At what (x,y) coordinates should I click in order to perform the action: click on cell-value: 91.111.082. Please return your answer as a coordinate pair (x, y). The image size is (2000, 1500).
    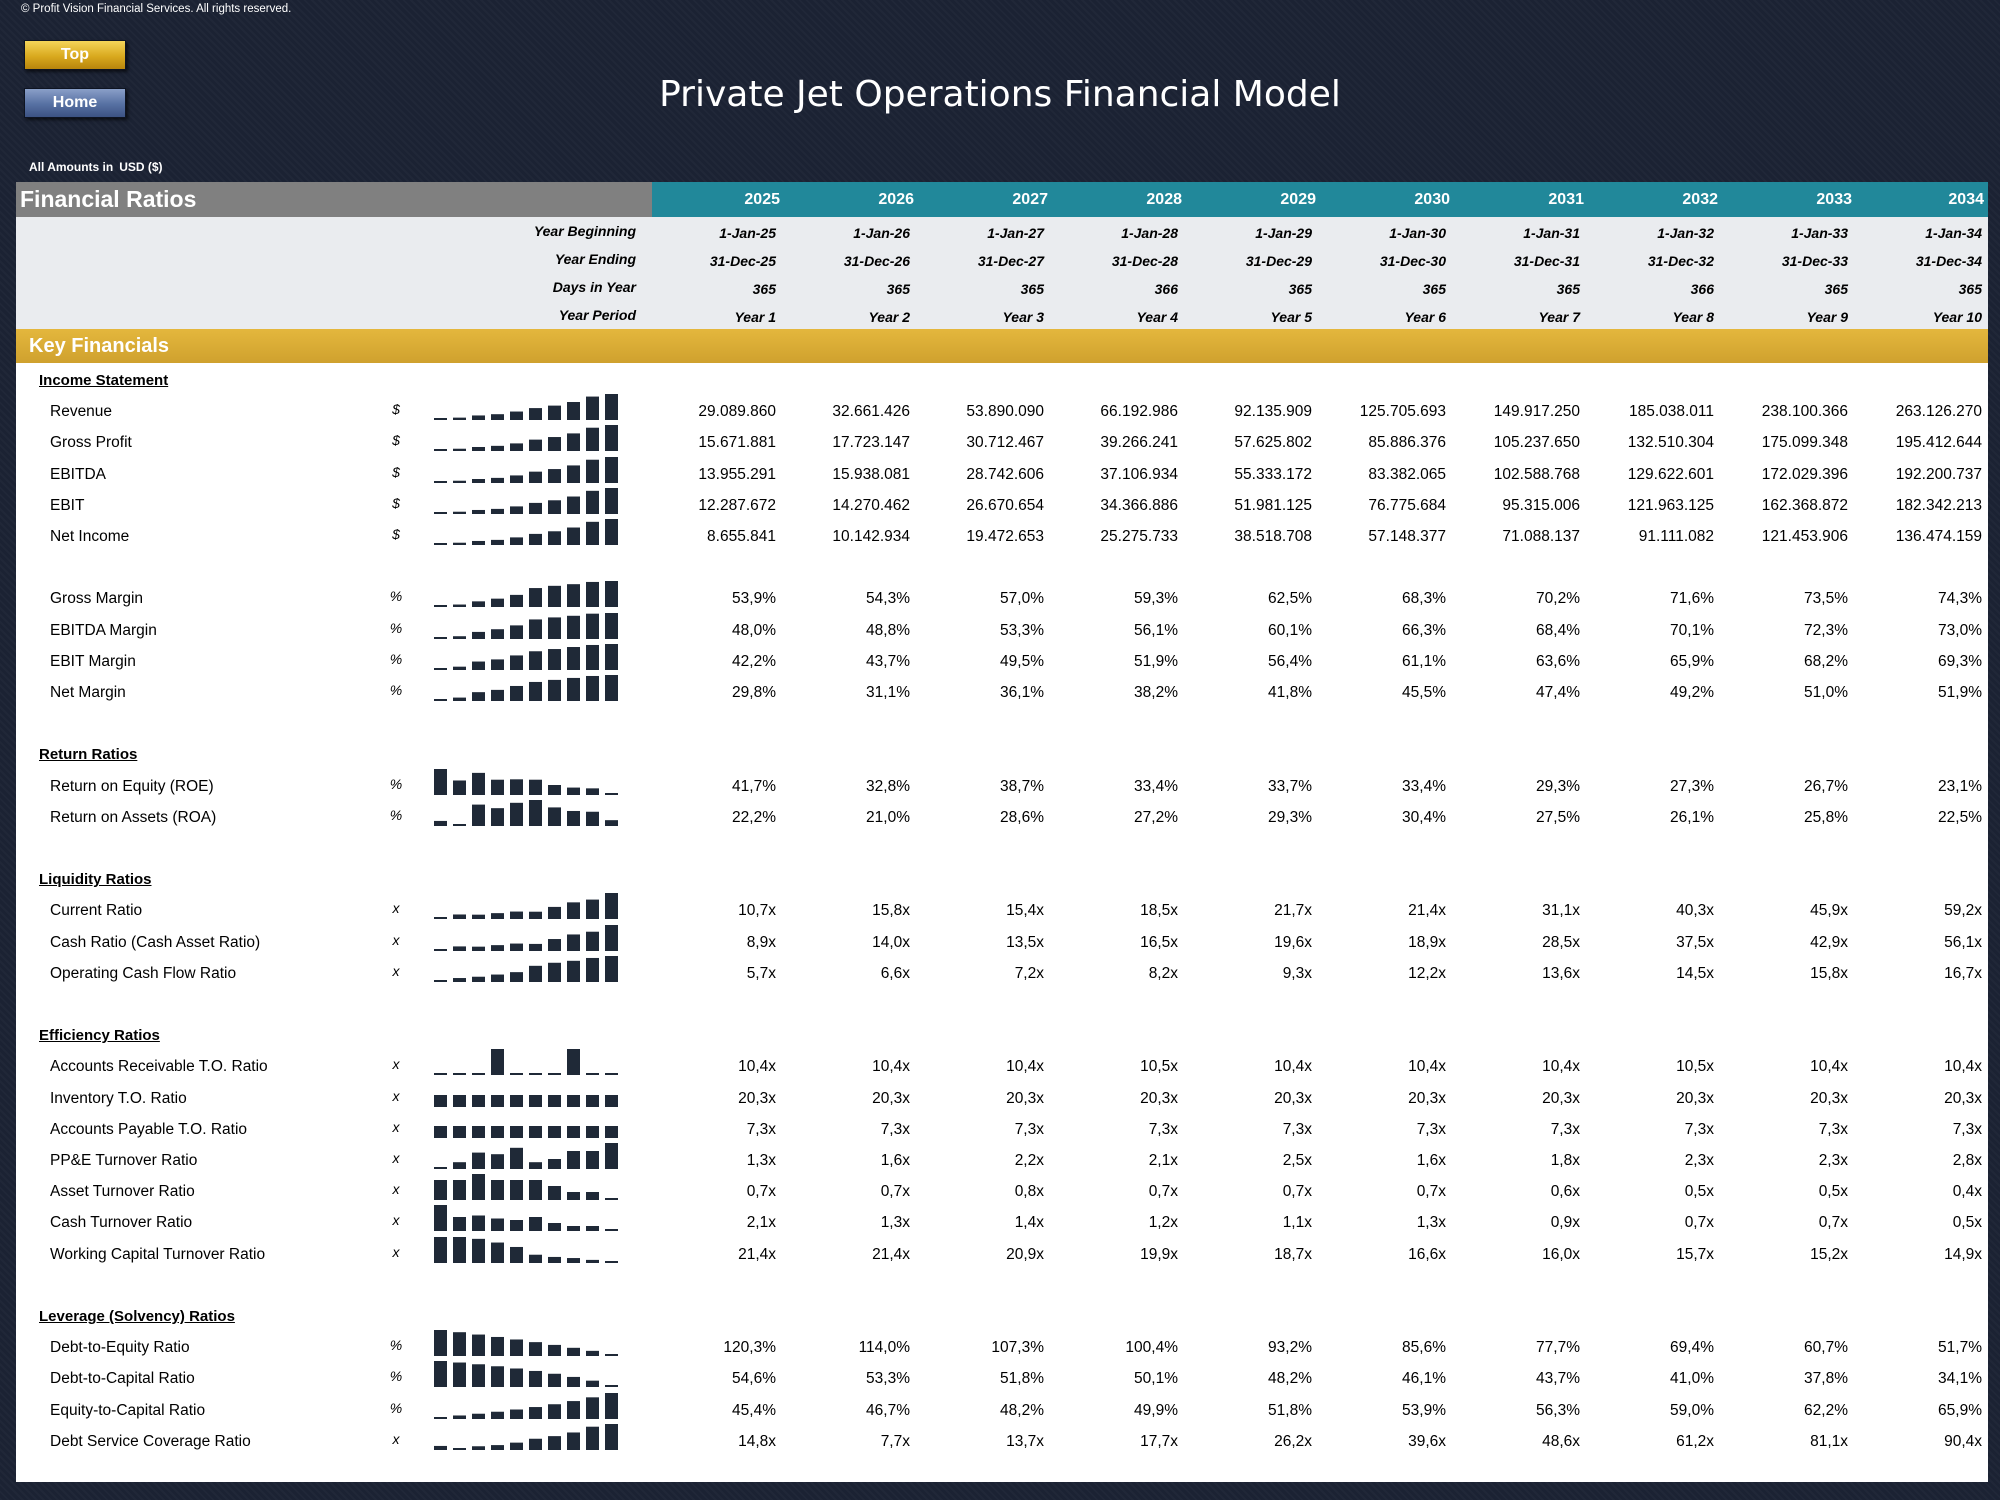
    Looking at the image, I should click on (1676, 536).